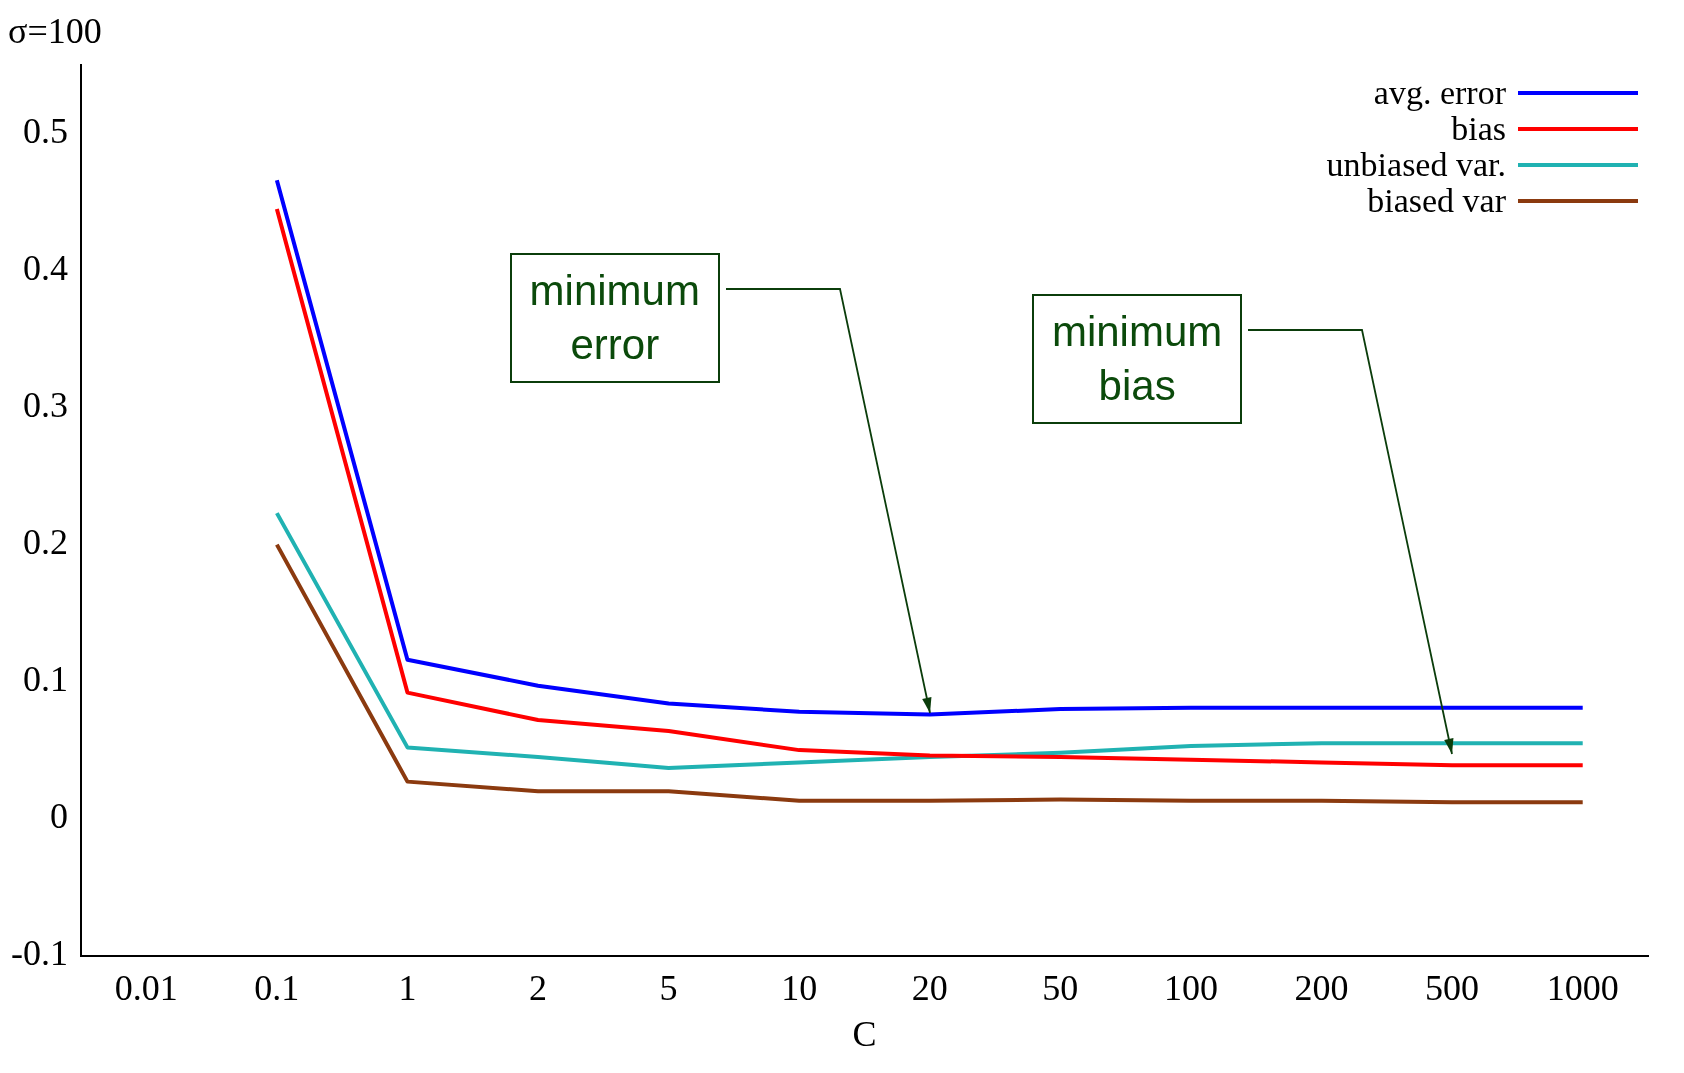  Describe the element at coordinates (1137, 359) in the screenshot. I see `annotation: minimum bias` at that location.